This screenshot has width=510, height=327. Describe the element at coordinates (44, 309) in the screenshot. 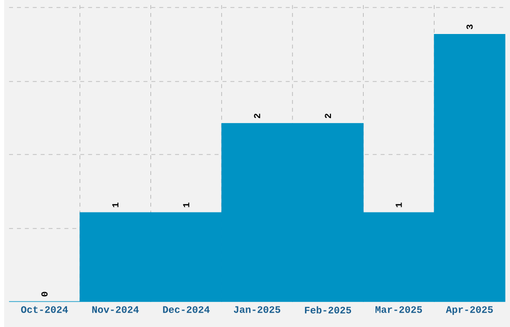

I see `x-tick-label: Oct-2024` at that location.